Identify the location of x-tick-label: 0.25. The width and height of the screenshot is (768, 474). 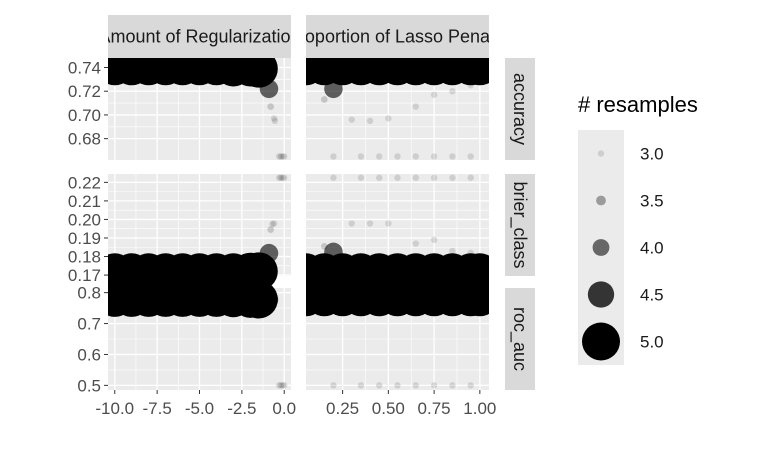
(342, 408).